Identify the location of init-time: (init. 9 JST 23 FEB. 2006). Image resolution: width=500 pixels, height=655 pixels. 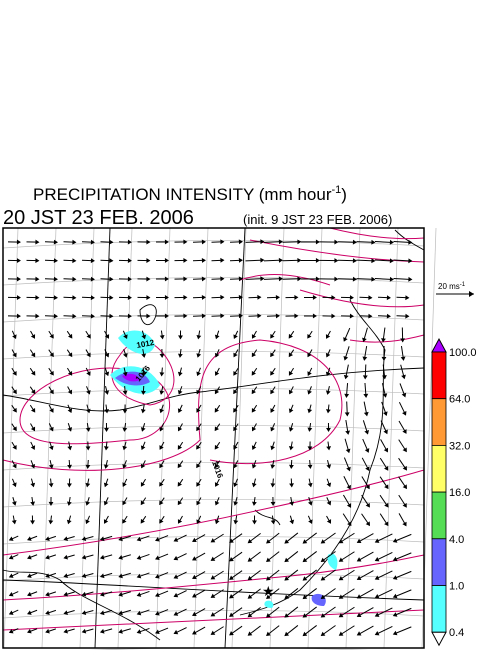
(317, 219).